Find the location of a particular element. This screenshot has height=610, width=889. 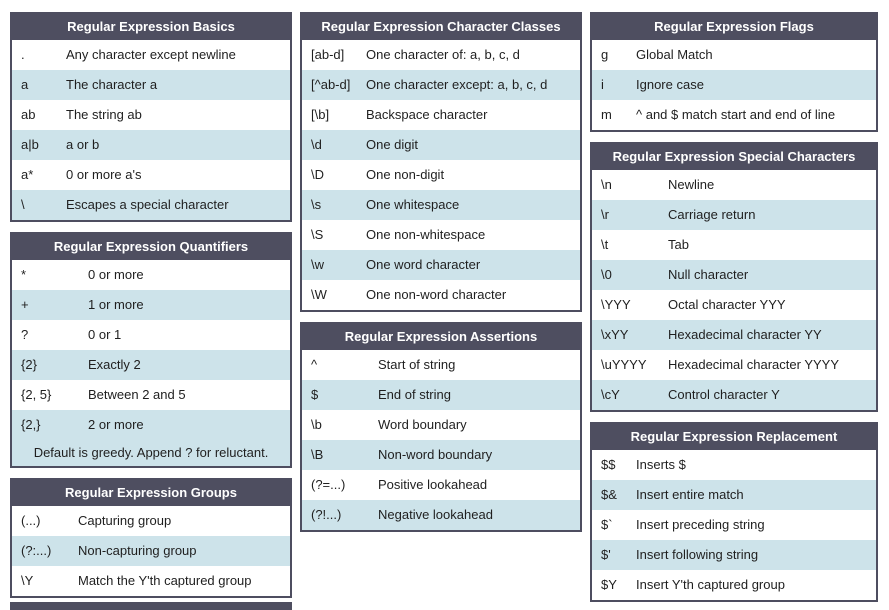

table-row: $' Insert following string is located at coordinates (734, 555).